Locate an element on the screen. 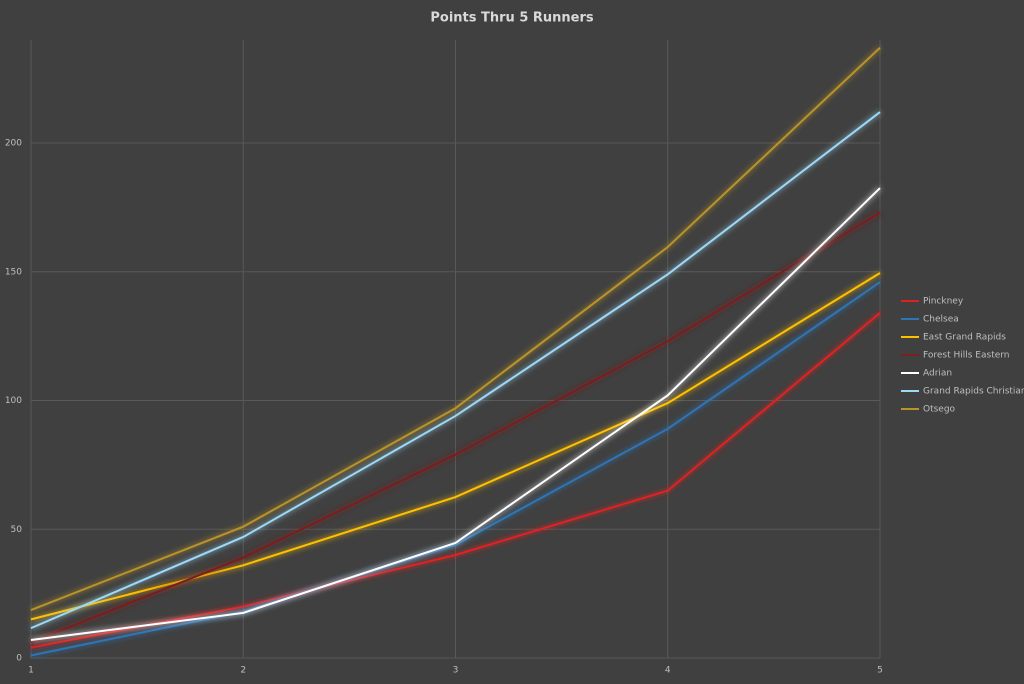 The width and height of the screenshot is (1024, 684). x-tick-label: 4 is located at coordinates (668, 671).